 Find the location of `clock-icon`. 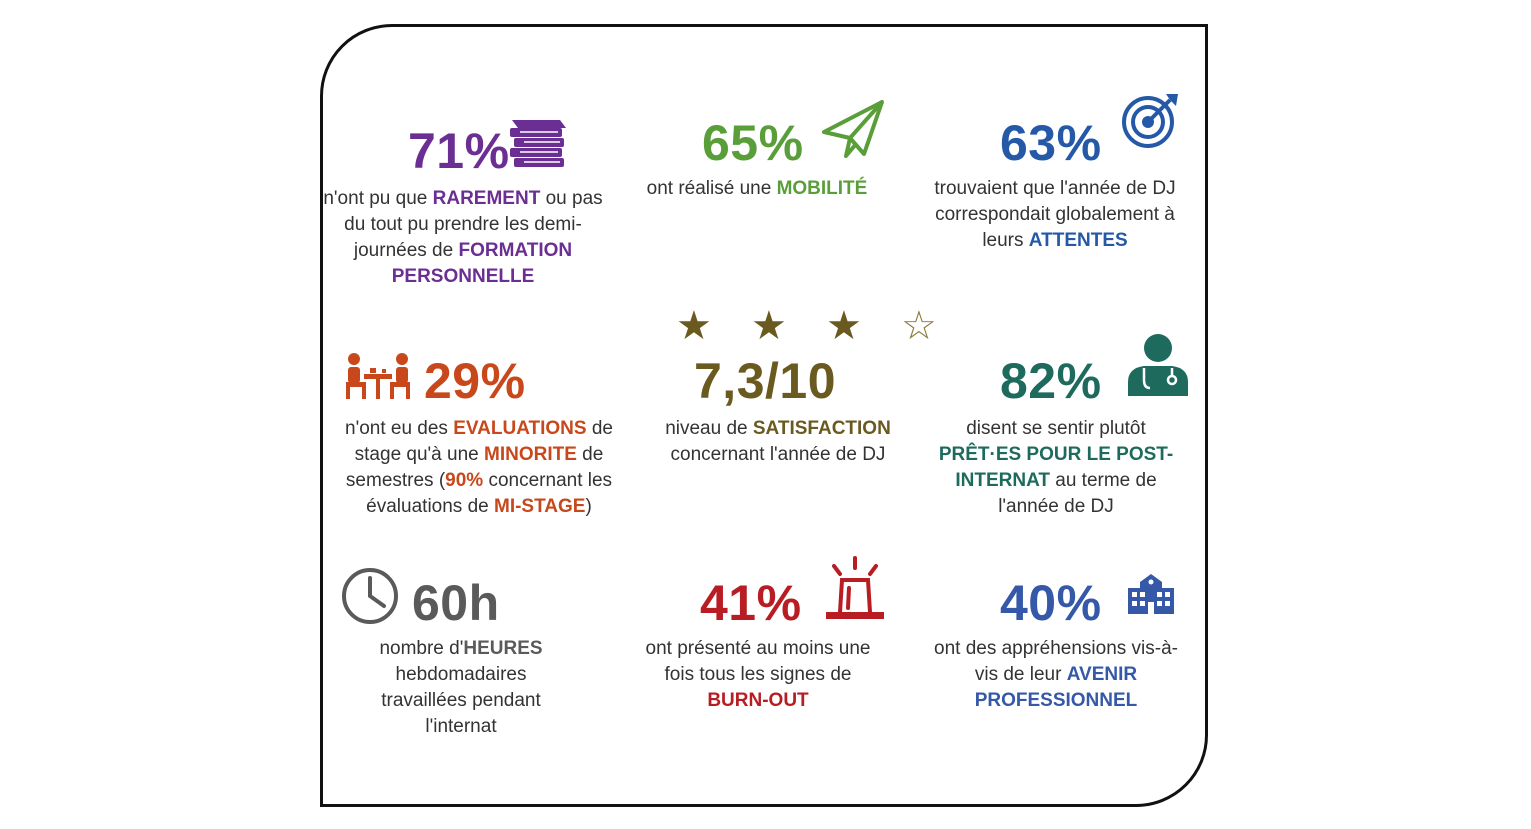

clock-icon is located at coordinates (370, 596).